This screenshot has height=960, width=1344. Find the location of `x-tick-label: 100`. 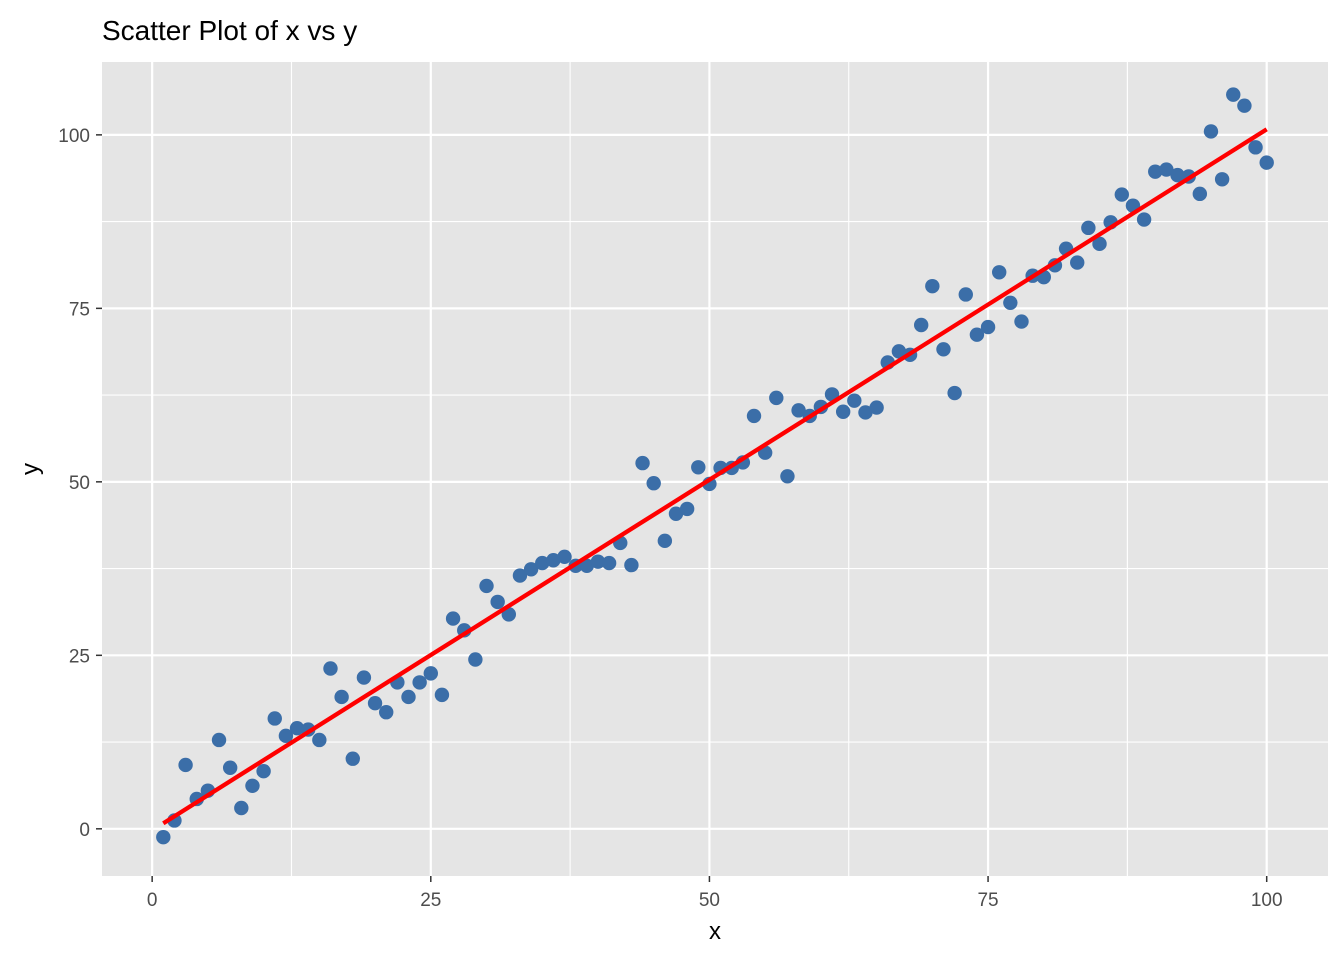

x-tick-label: 100 is located at coordinates (1267, 900).